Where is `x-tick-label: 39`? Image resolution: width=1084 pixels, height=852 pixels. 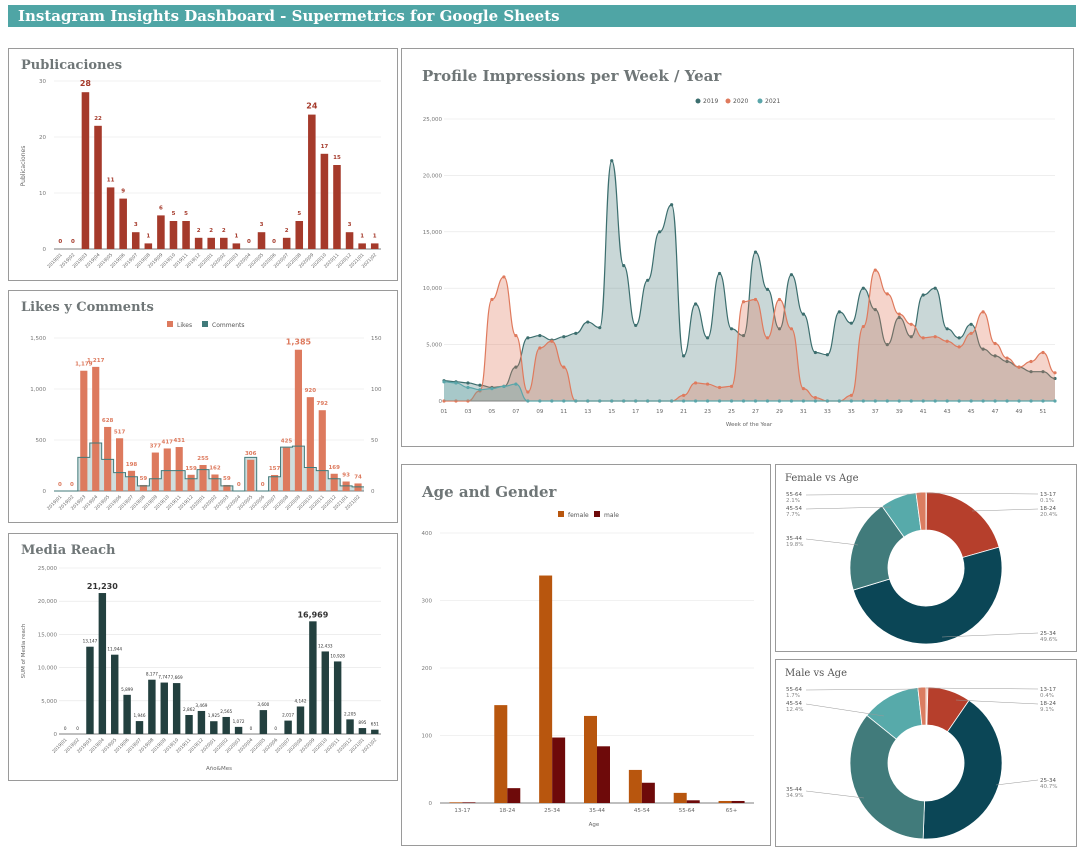 x-tick-label: 39 is located at coordinates (899, 412).